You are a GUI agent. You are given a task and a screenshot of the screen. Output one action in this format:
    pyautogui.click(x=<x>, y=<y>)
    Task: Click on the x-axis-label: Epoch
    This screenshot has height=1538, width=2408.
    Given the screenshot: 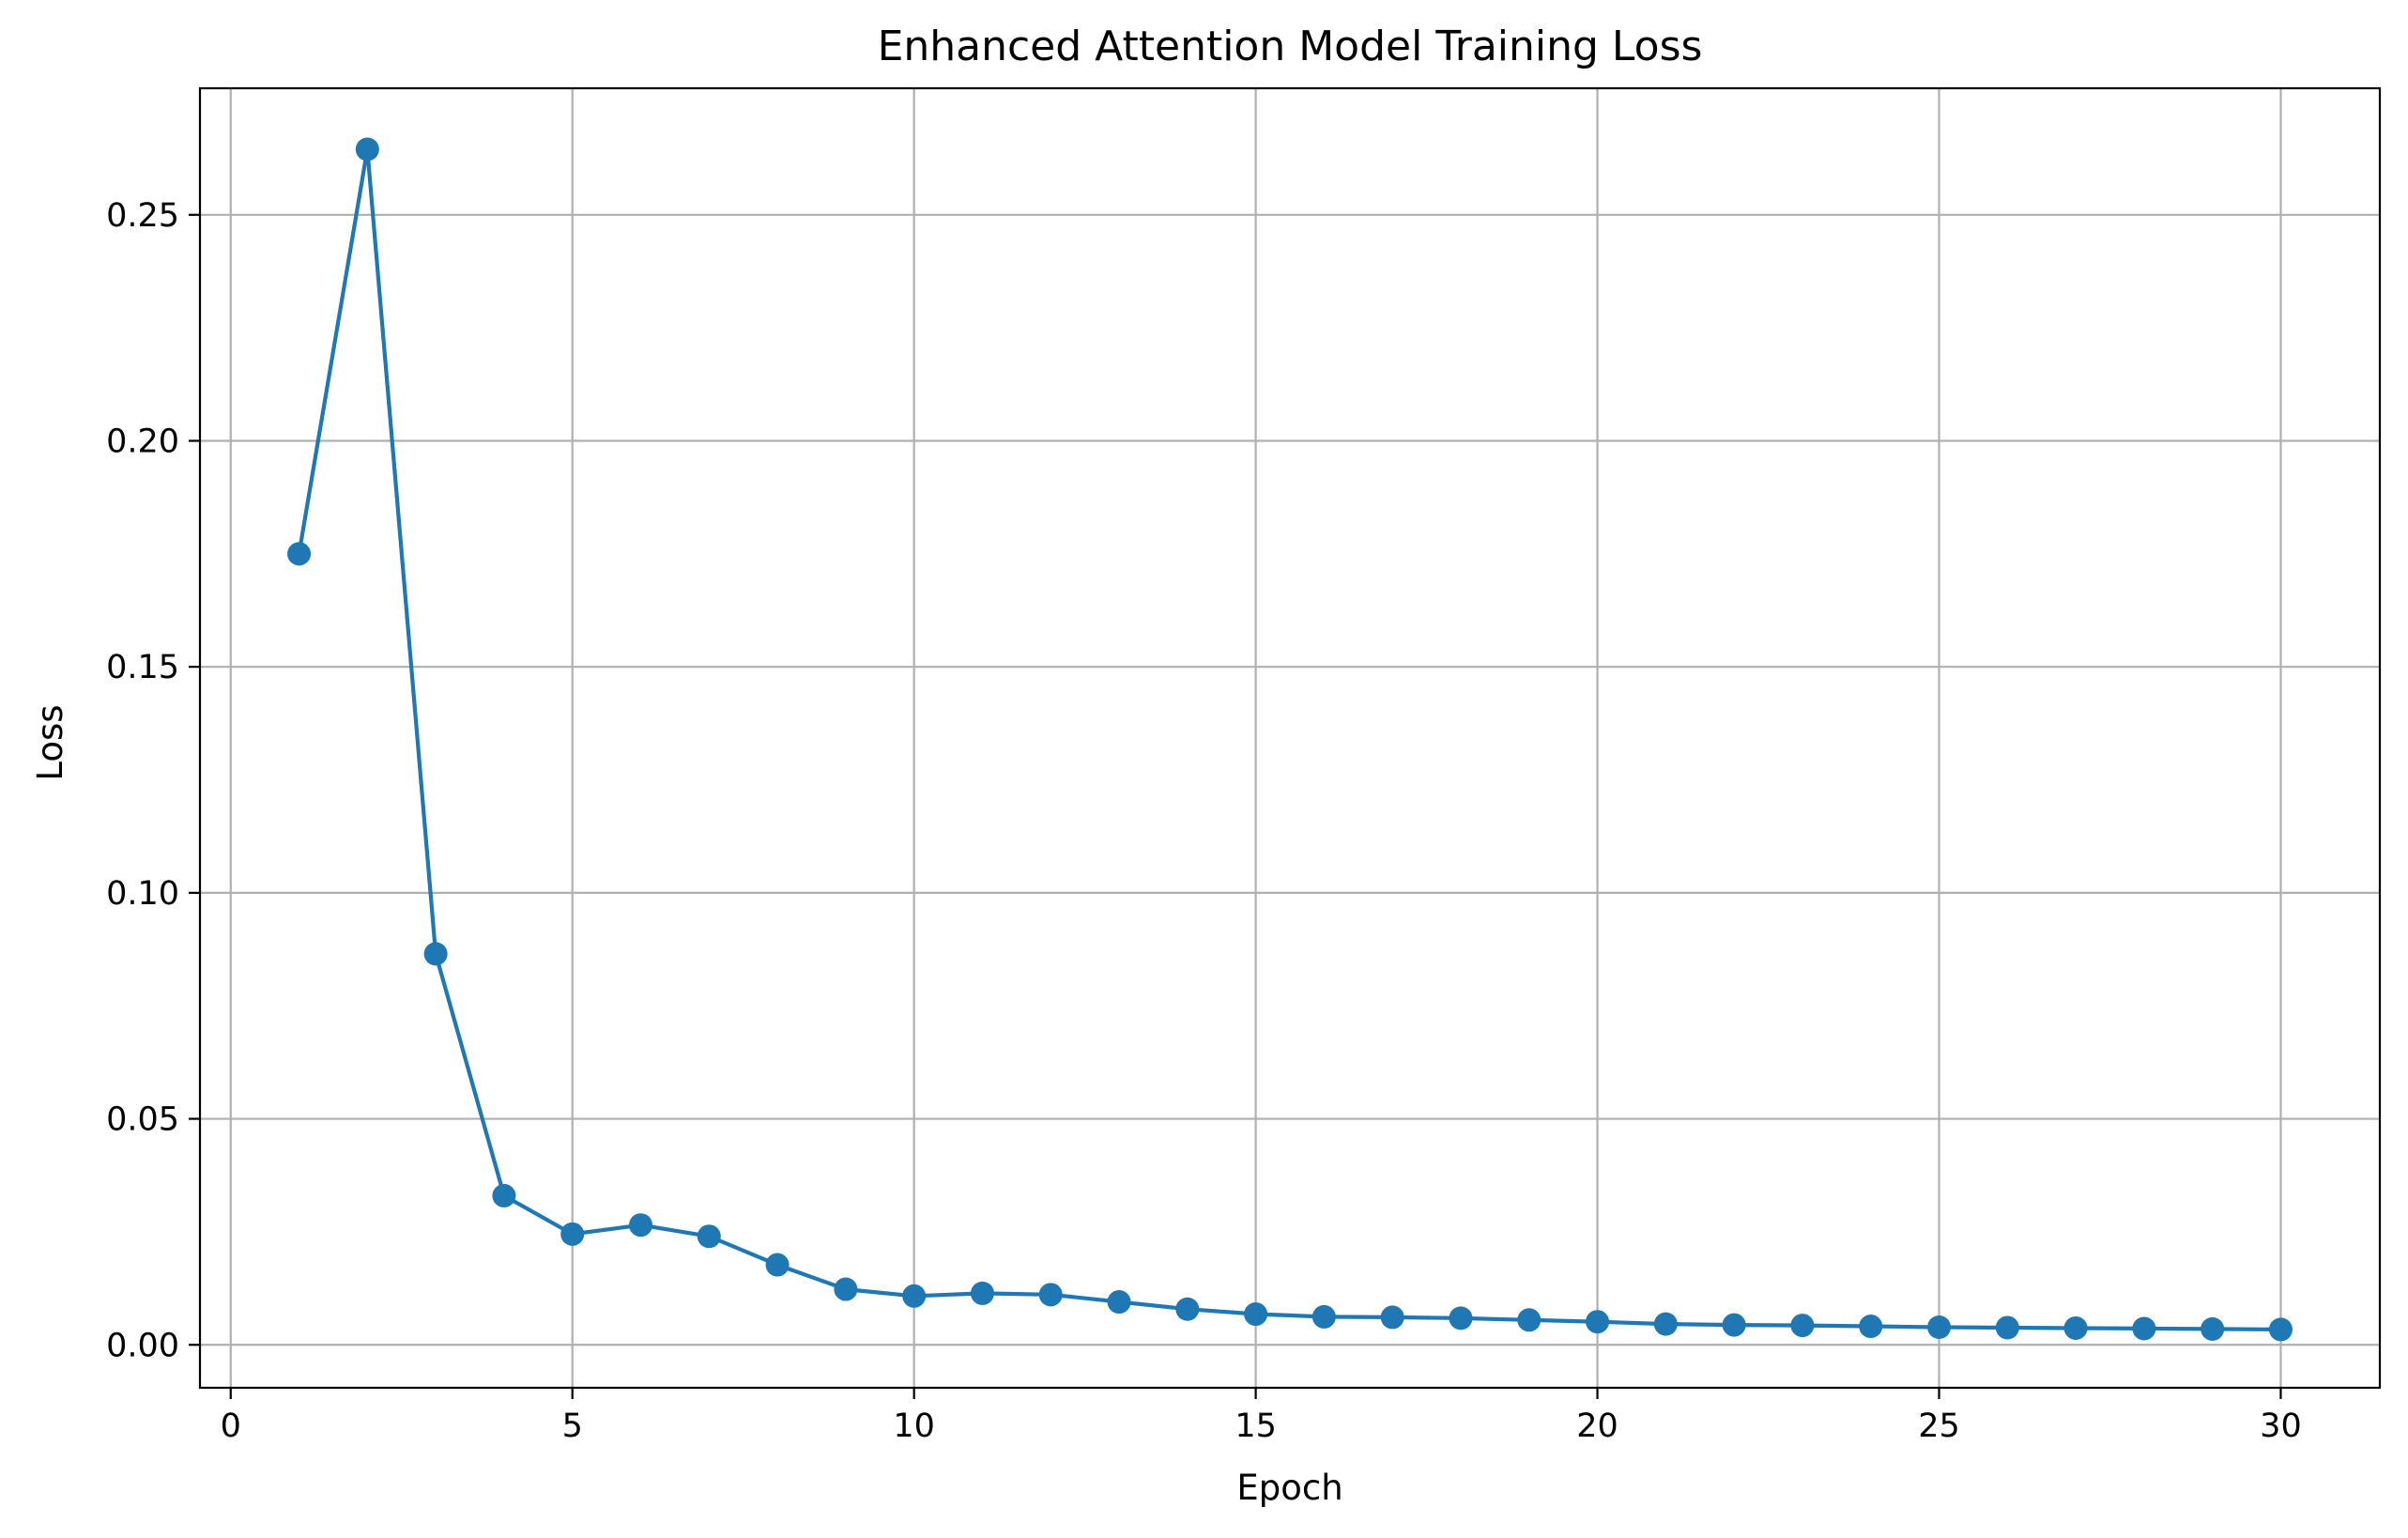 What is the action you would take?
    pyautogui.click(x=1289, y=1488)
    